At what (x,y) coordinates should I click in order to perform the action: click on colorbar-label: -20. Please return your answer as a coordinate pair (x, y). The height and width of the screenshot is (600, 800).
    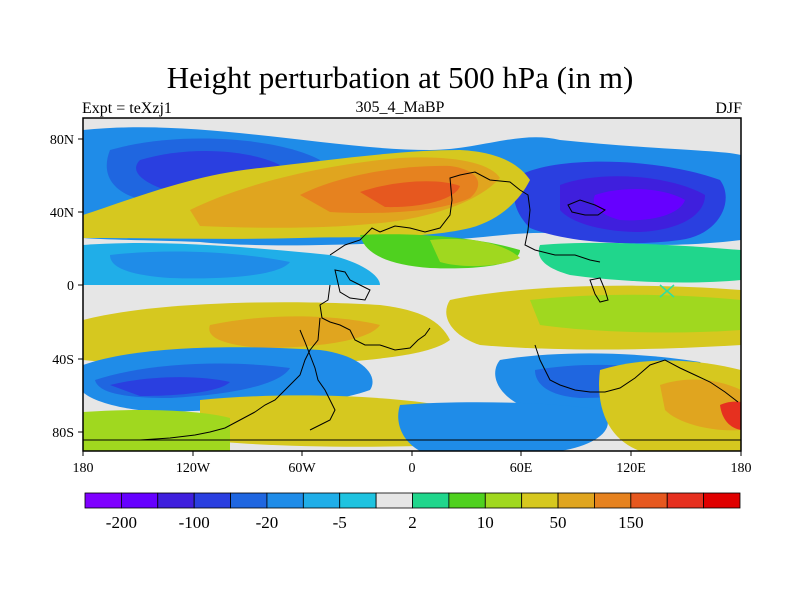
    Looking at the image, I should click on (267, 522).